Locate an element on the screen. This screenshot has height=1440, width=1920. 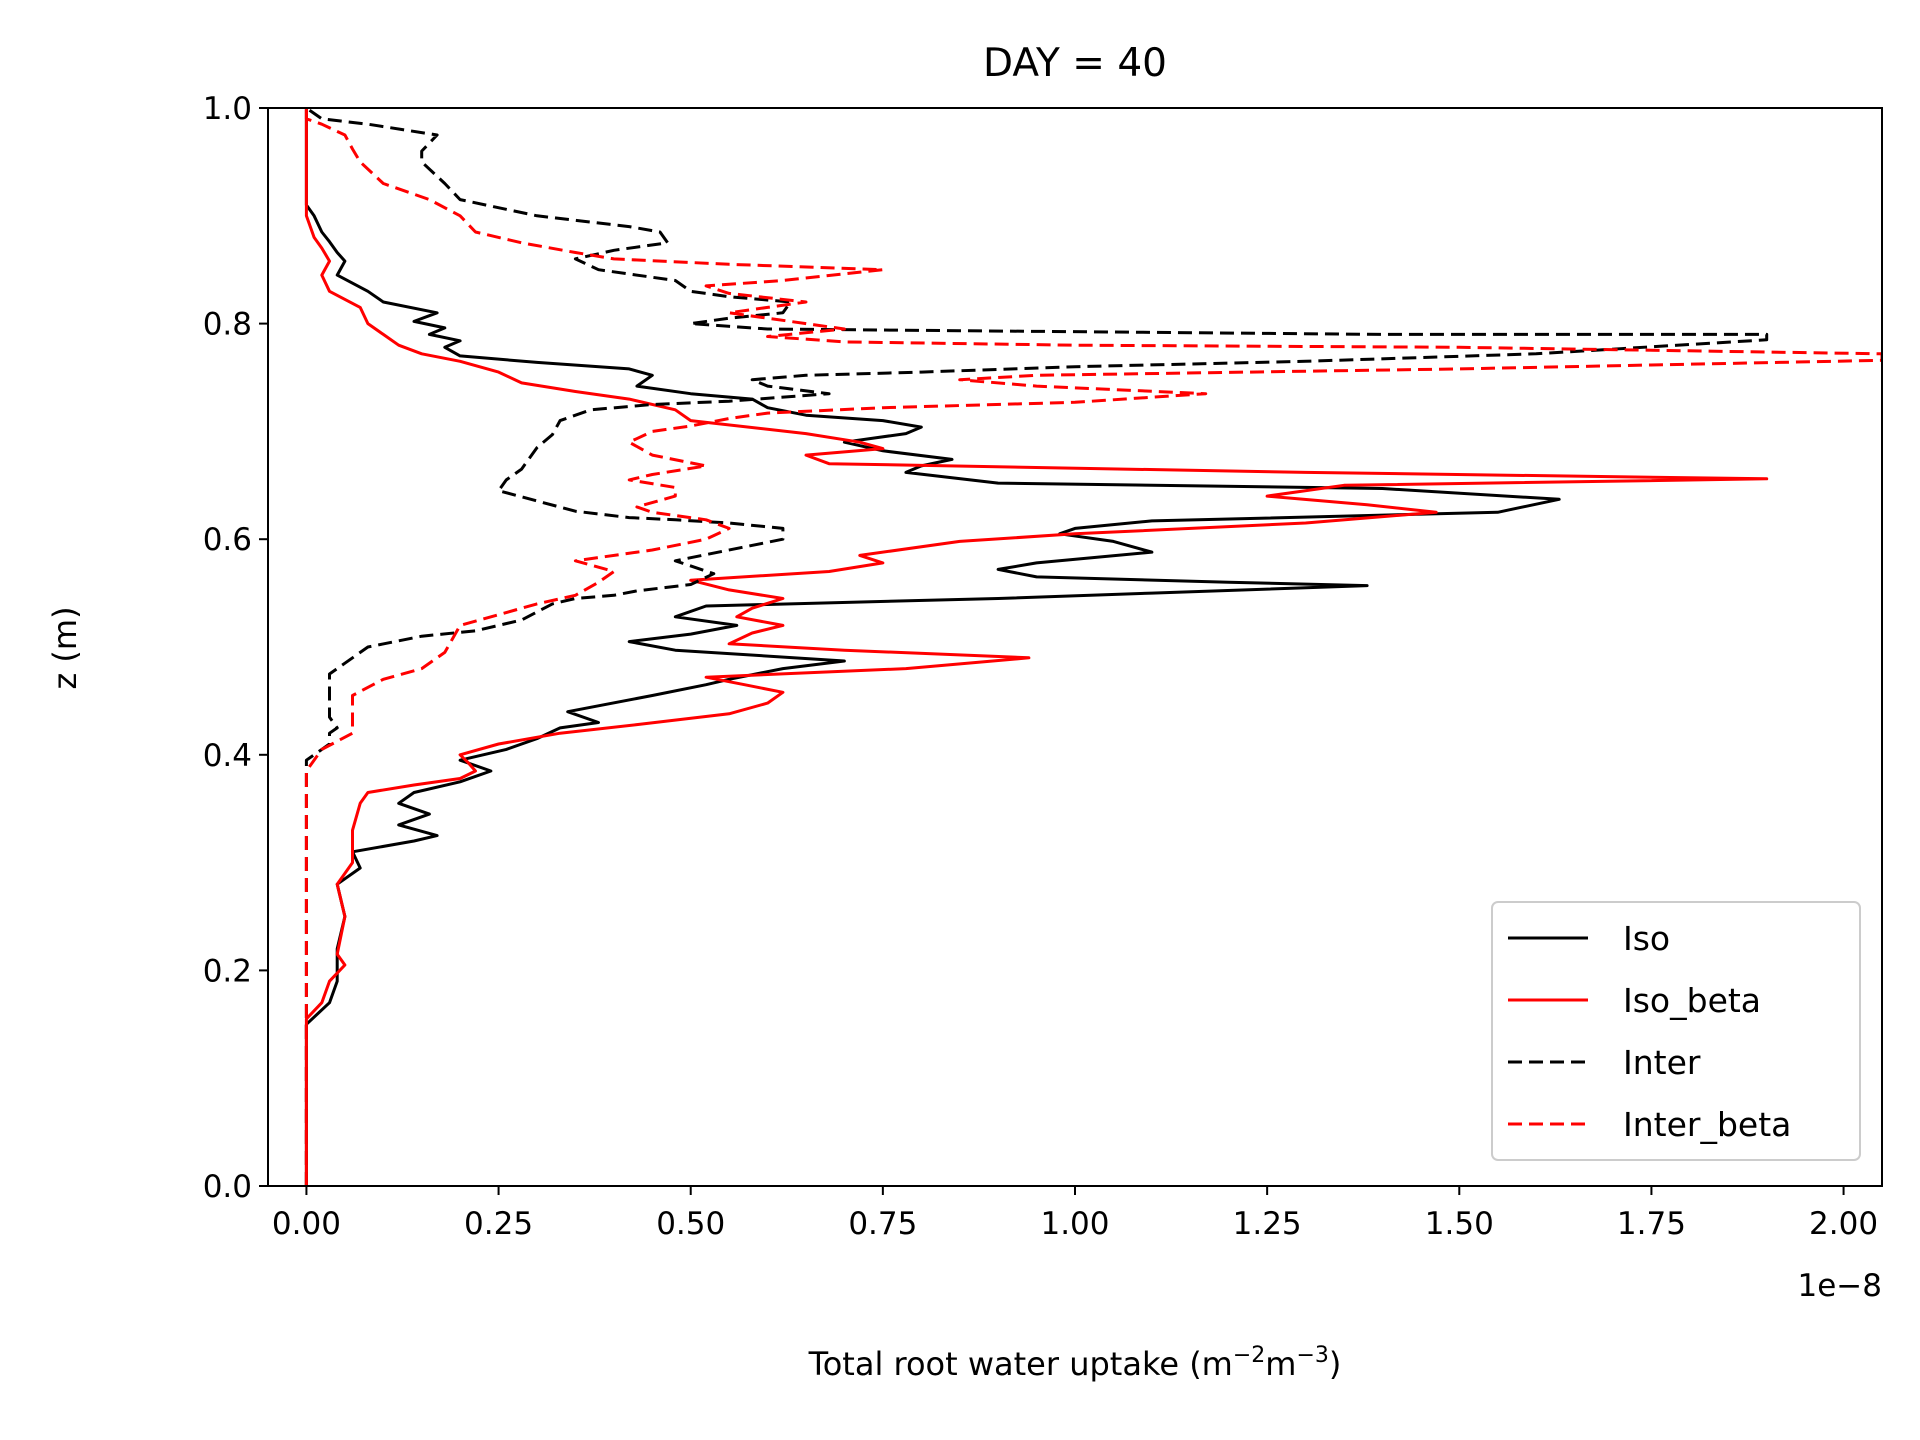
y-tick-label: 0.2 is located at coordinates (227, 971).